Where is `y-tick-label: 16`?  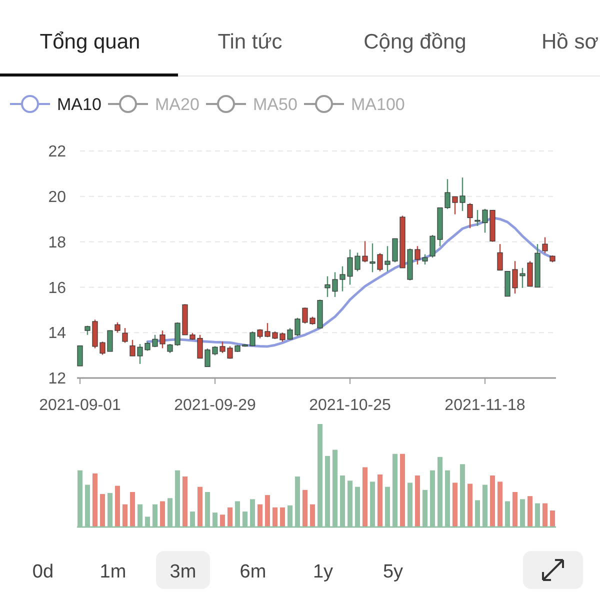 y-tick-label: 16 is located at coordinates (57, 288).